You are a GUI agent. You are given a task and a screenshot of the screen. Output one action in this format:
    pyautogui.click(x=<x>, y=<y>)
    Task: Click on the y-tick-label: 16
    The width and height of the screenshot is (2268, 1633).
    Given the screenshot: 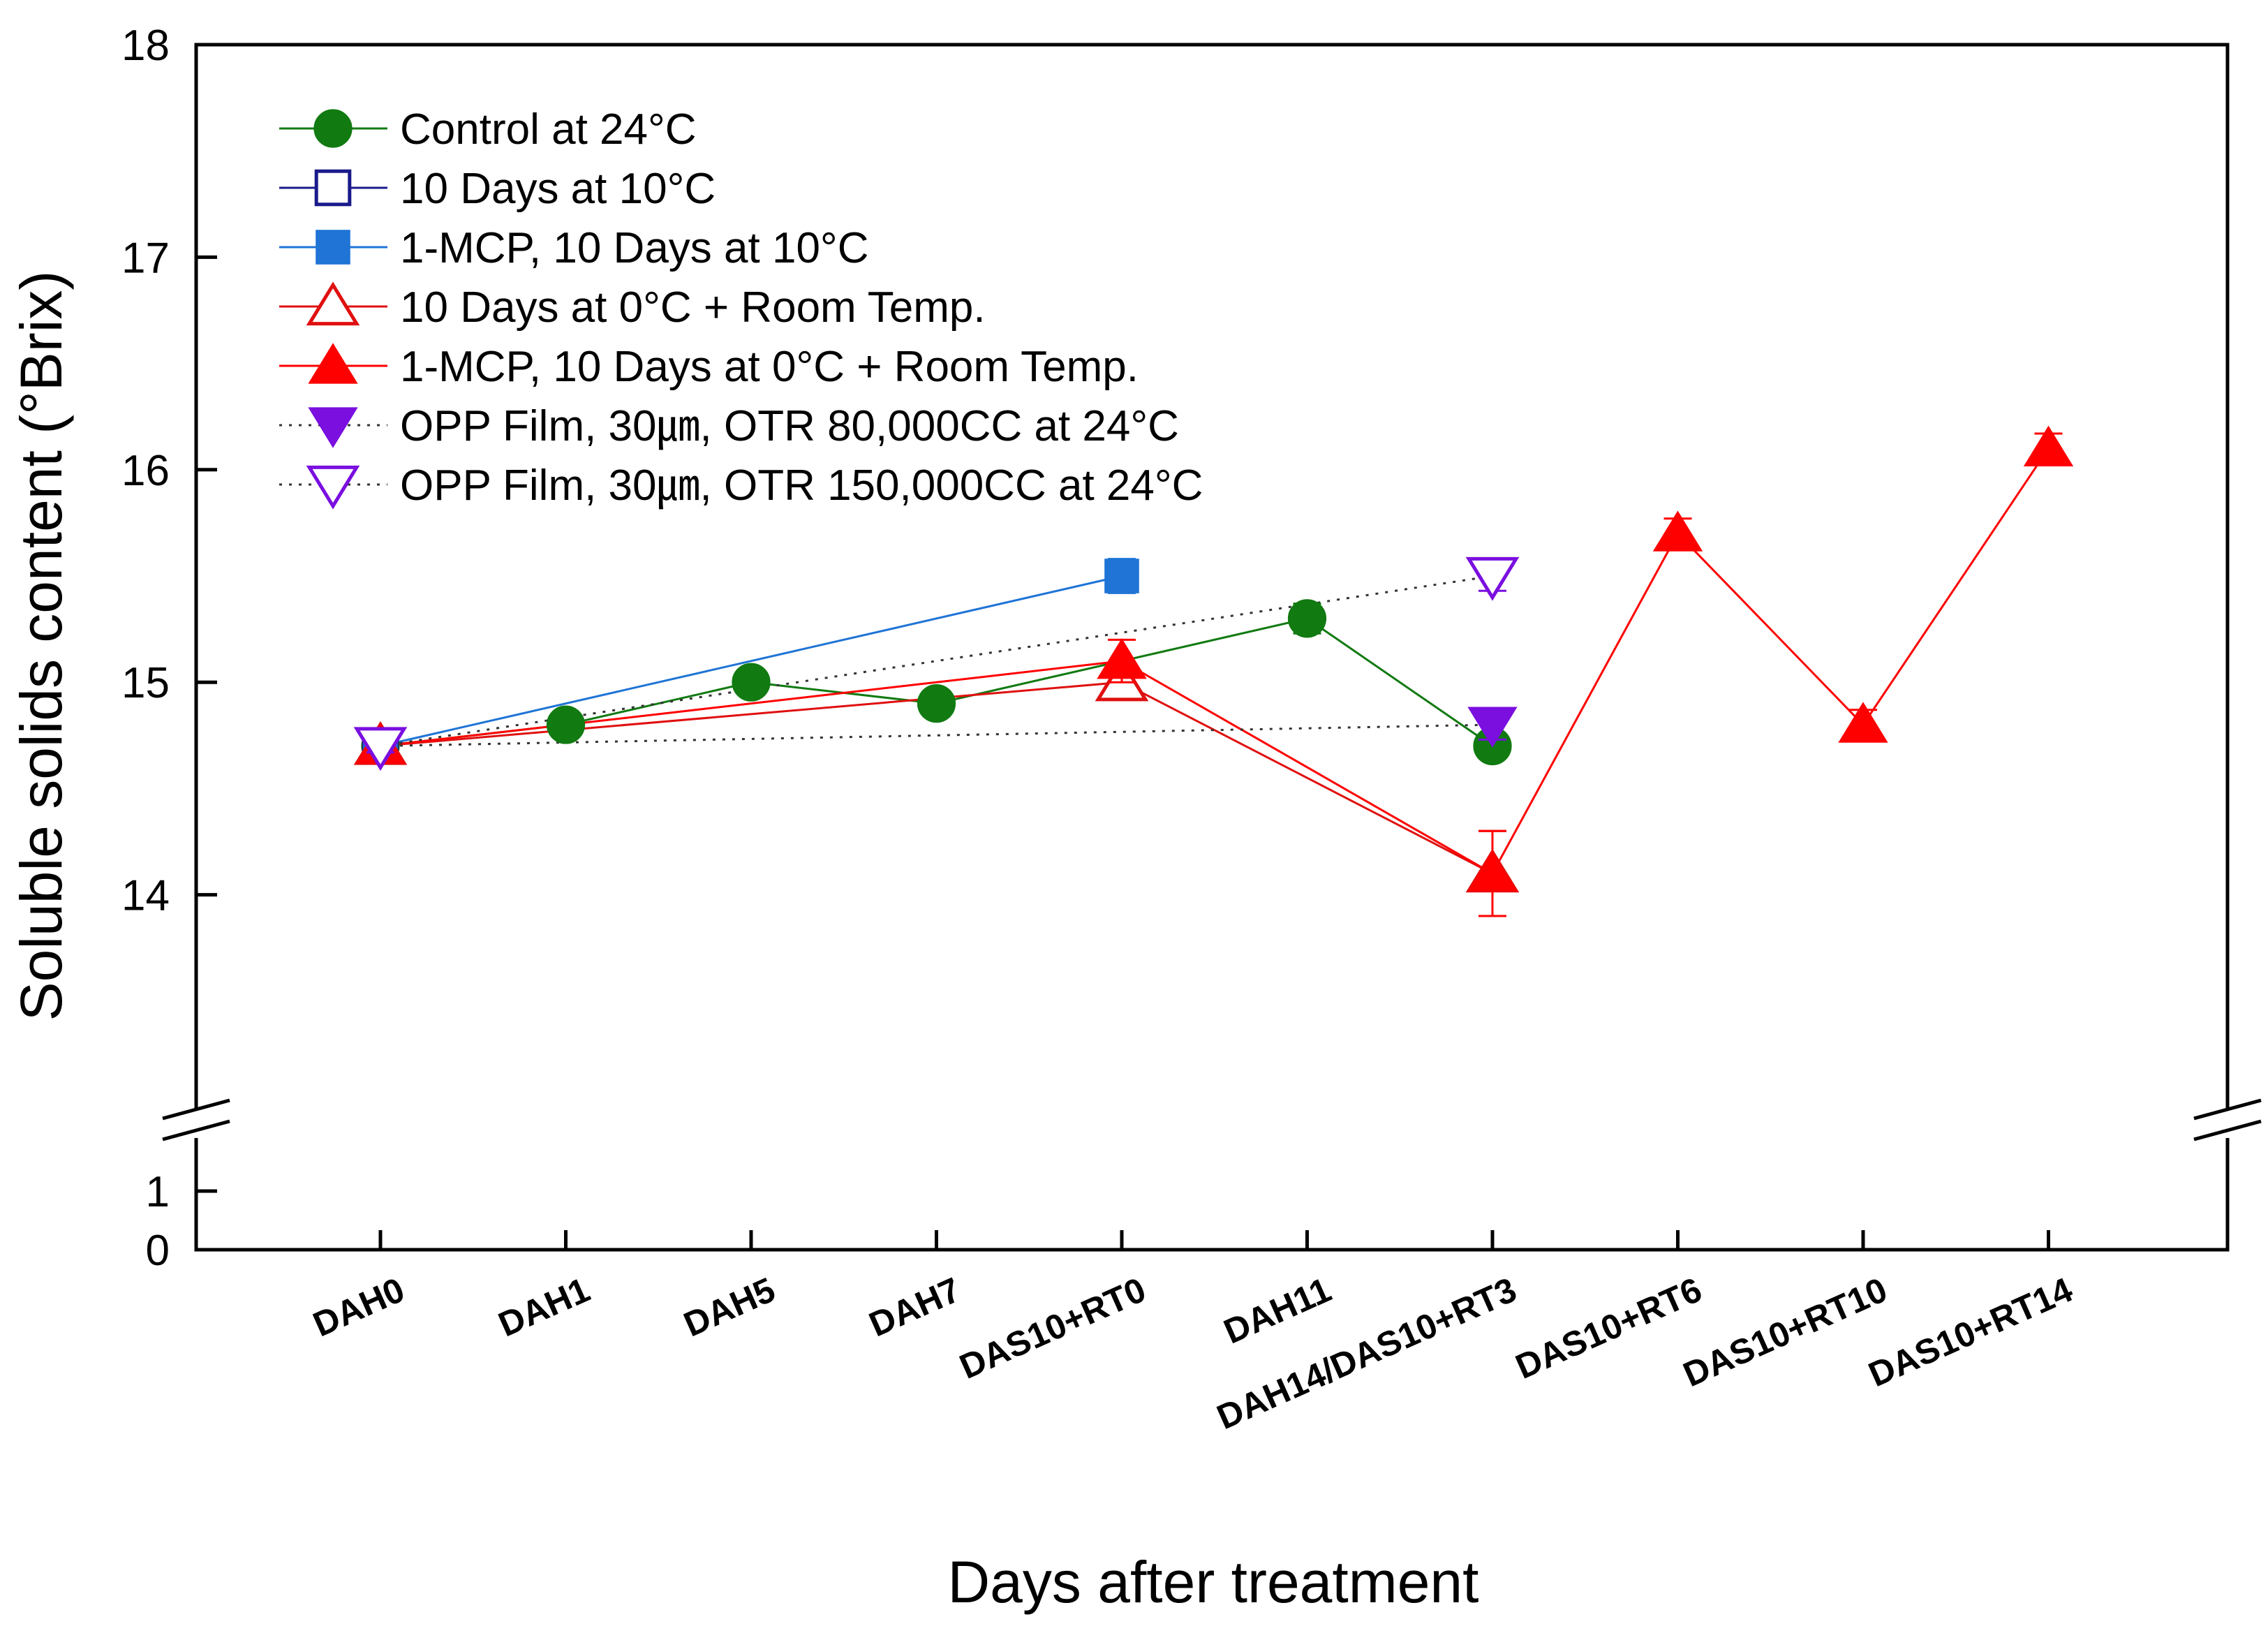 What is the action you would take?
    pyautogui.click(x=145, y=471)
    